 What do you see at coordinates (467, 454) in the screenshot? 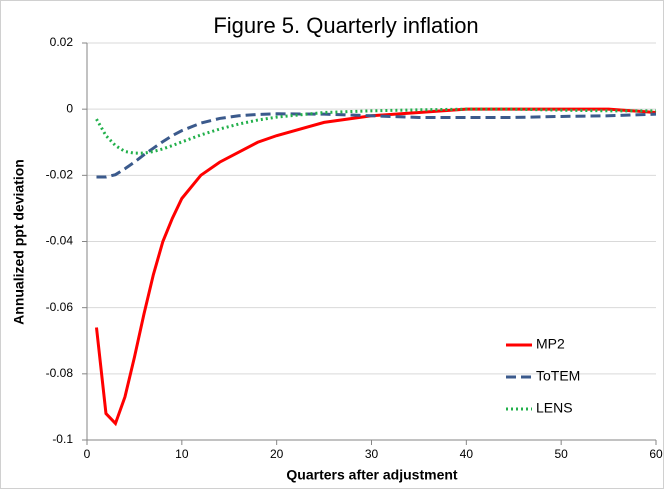
I see `x-tick-label: 40` at bounding box center [467, 454].